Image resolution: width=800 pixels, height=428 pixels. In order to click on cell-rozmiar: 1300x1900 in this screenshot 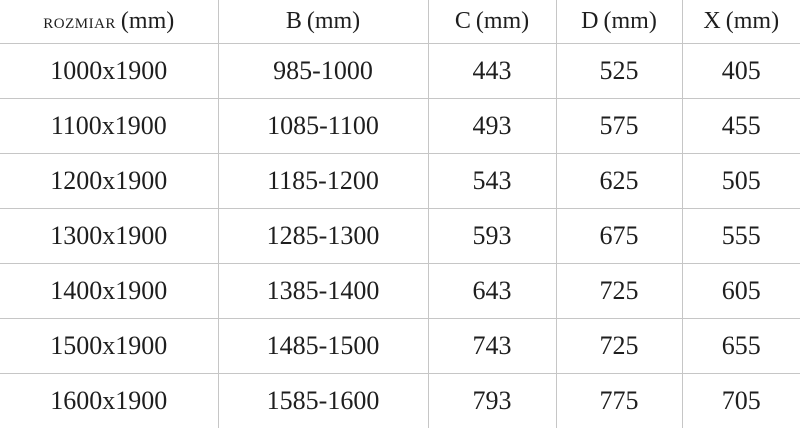, I will do `click(109, 236)`.